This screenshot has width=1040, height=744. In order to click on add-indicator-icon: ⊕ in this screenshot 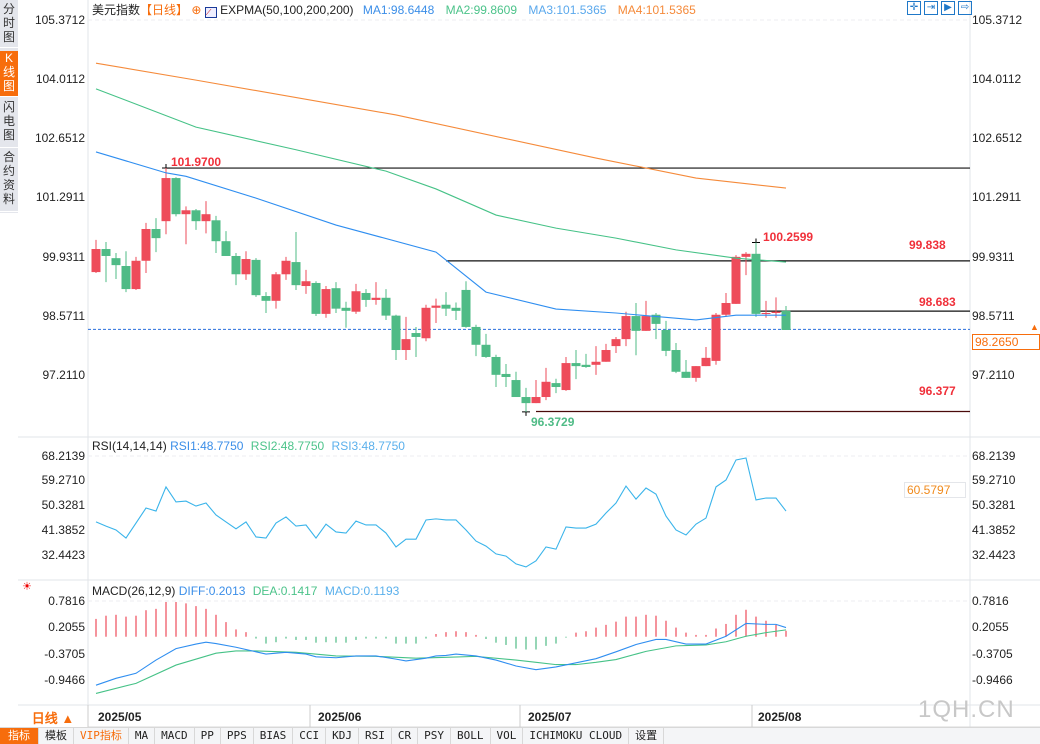, I will do `click(196, 10)`.